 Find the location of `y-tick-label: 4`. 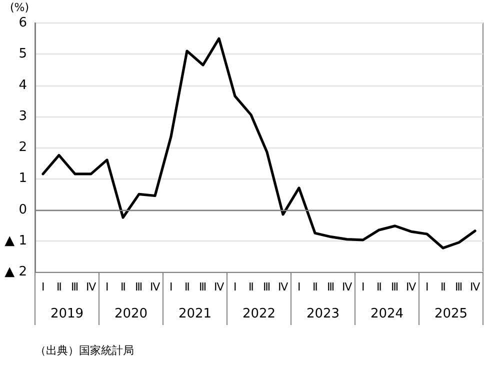

y-tick-label: 4 is located at coordinates (22, 85).